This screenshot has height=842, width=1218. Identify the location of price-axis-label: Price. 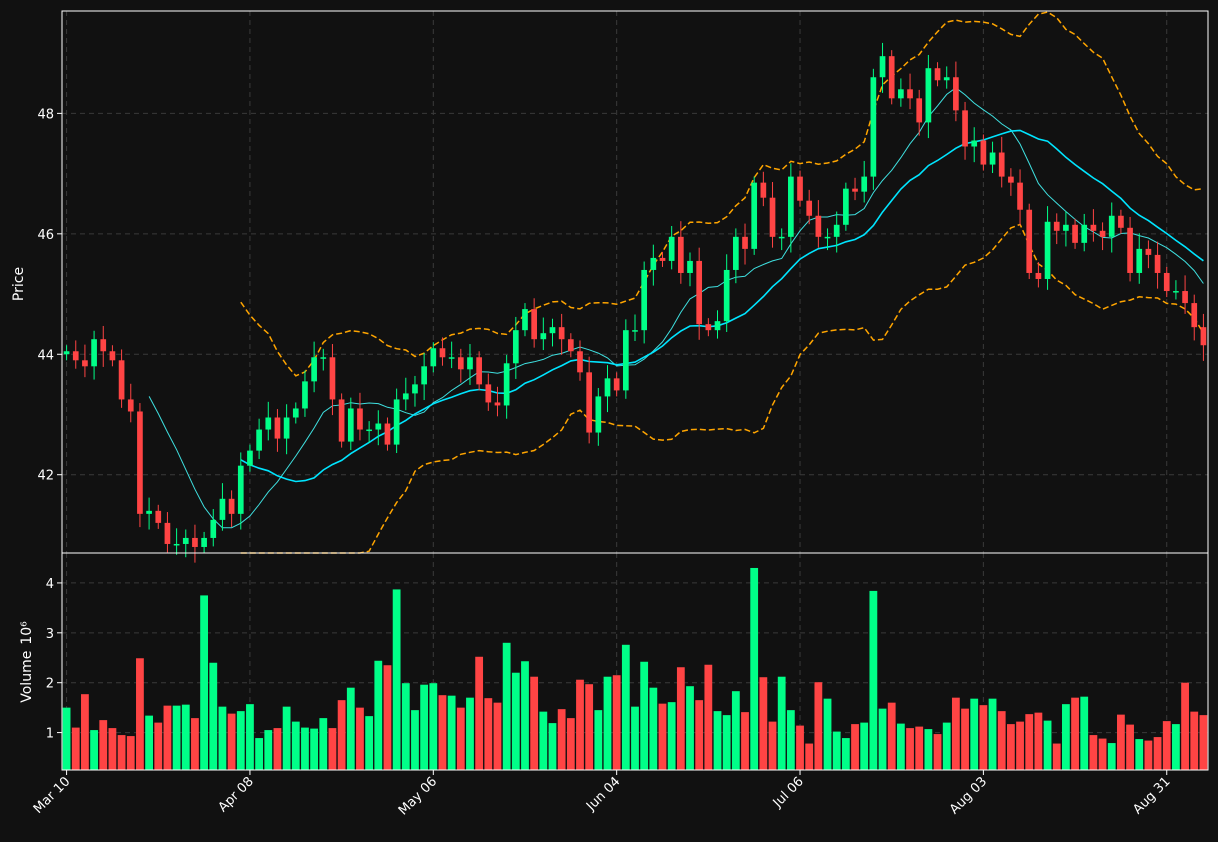
(19, 284).